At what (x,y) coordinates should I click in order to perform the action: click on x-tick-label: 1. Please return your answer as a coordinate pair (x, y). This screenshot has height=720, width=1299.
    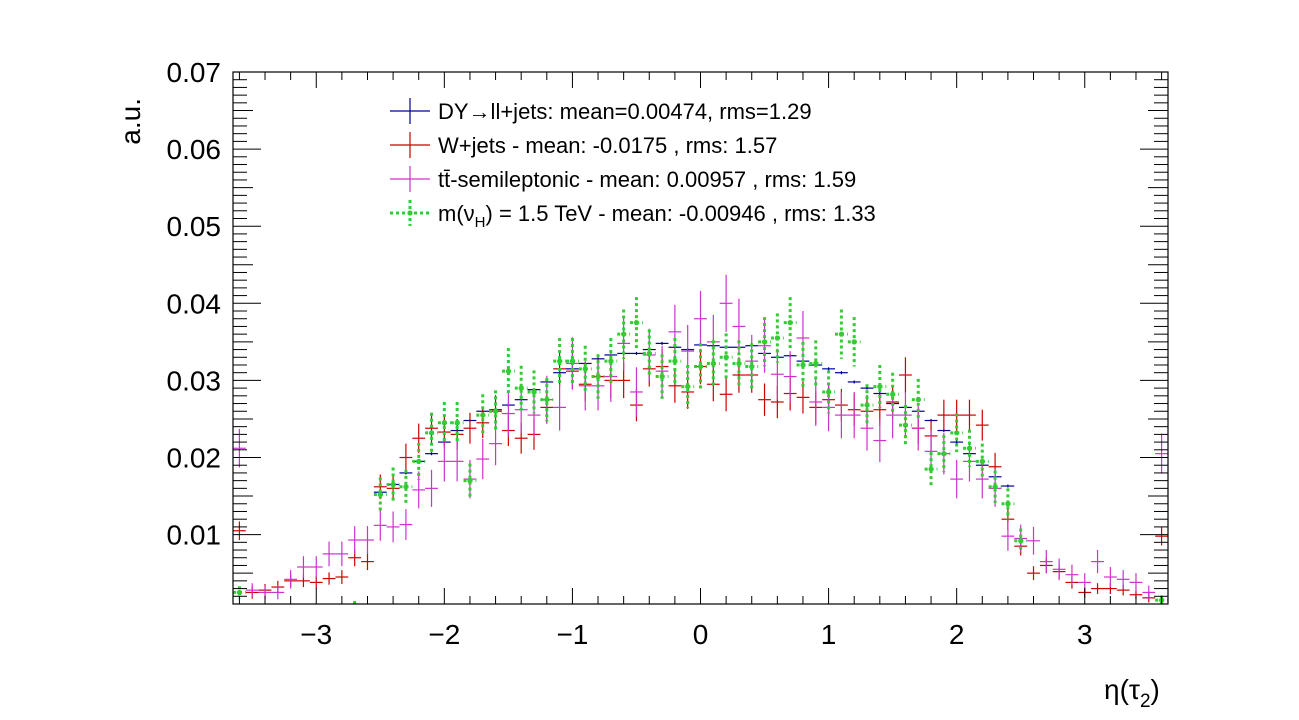
    Looking at the image, I should click on (829, 634).